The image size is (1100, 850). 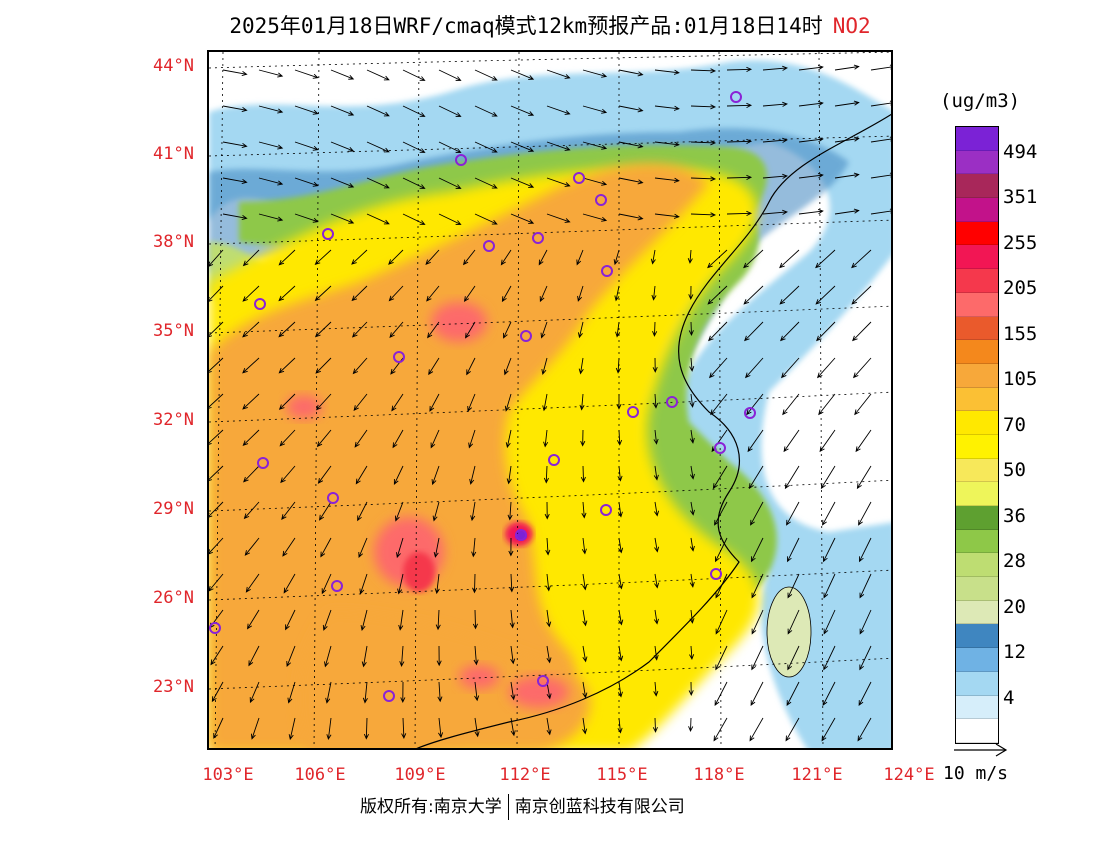 I want to click on lat-label-23: 23°N, so click(x=173, y=687).